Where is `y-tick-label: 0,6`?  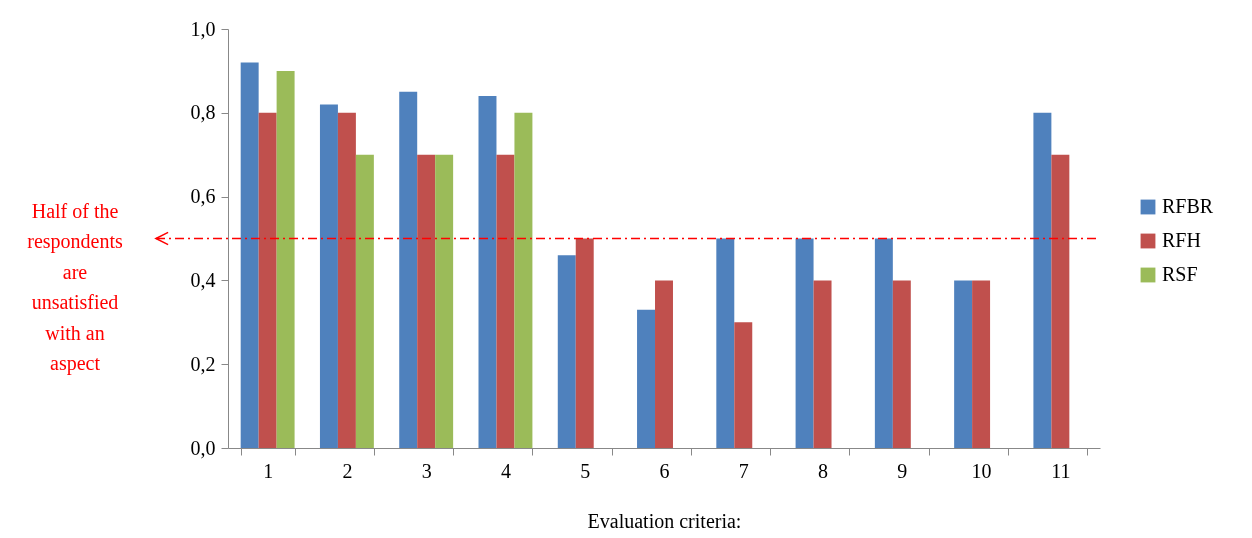 y-tick-label: 0,6 is located at coordinates (203, 196).